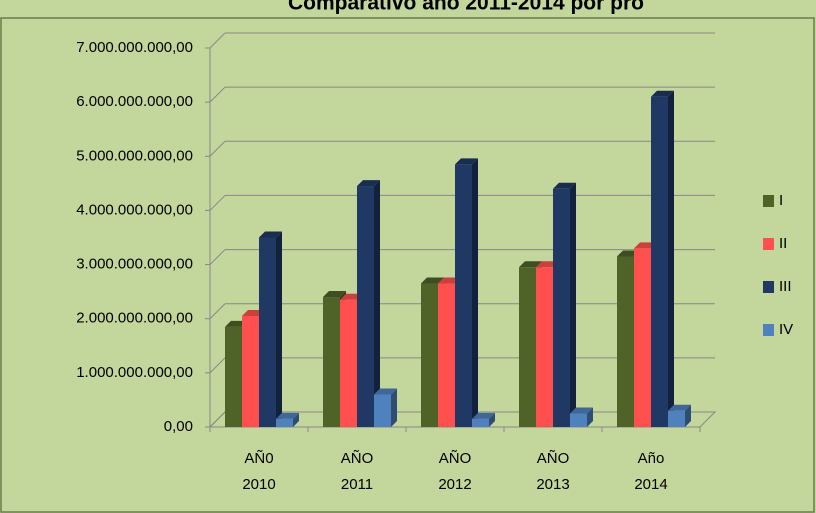 The height and width of the screenshot is (513, 816). Describe the element at coordinates (258, 484) in the screenshot. I see `x-tick-label: 2010` at that location.